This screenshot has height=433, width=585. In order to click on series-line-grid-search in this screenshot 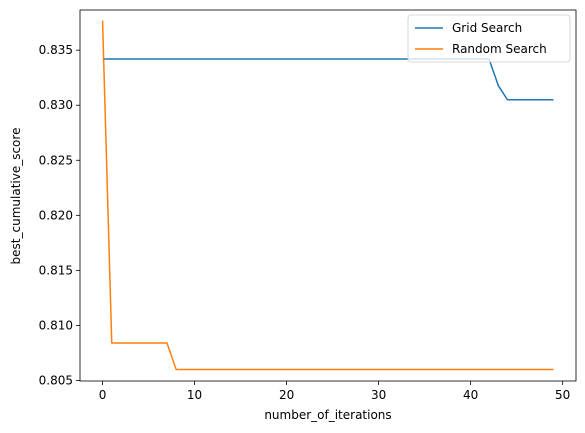, I will do `click(328, 79)`.